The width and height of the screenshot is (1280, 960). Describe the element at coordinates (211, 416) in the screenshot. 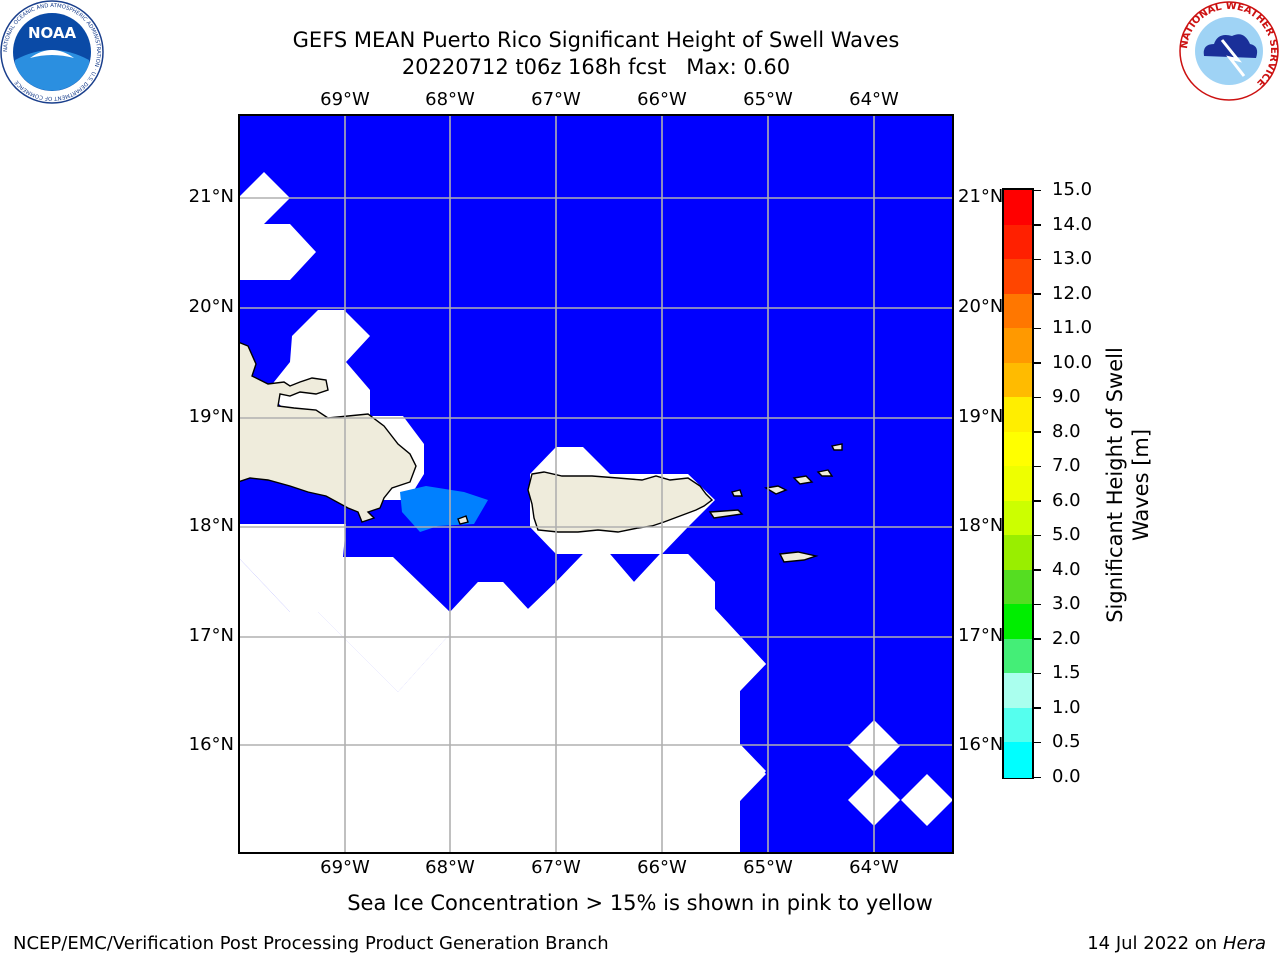

I see `lat-label-left: 19°N` at that location.